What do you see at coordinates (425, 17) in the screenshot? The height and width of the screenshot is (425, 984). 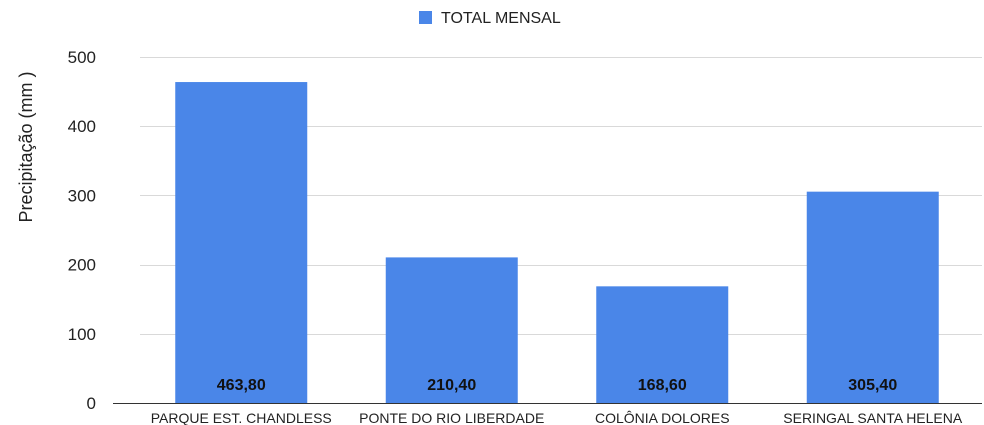 I see `legend-swatch` at bounding box center [425, 17].